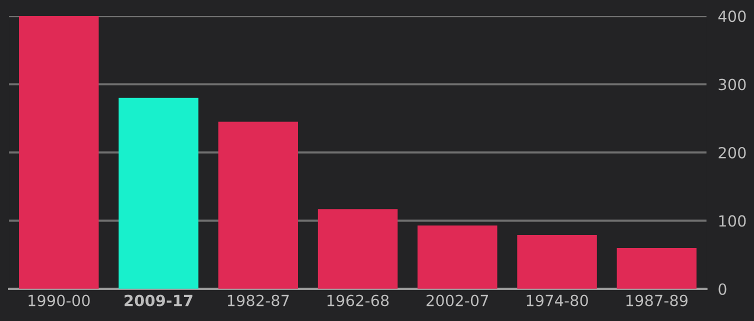 This screenshot has height=321, width=754. I want to click on x-tick-label: 1987-89, so click(657, 300).